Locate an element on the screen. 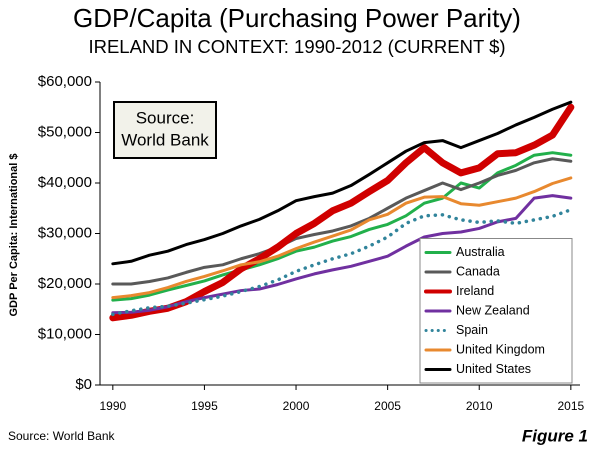 The height and width of the screenshot is (450, 595). y-tick-label: $50,000 is located at coordinates (65, 131).